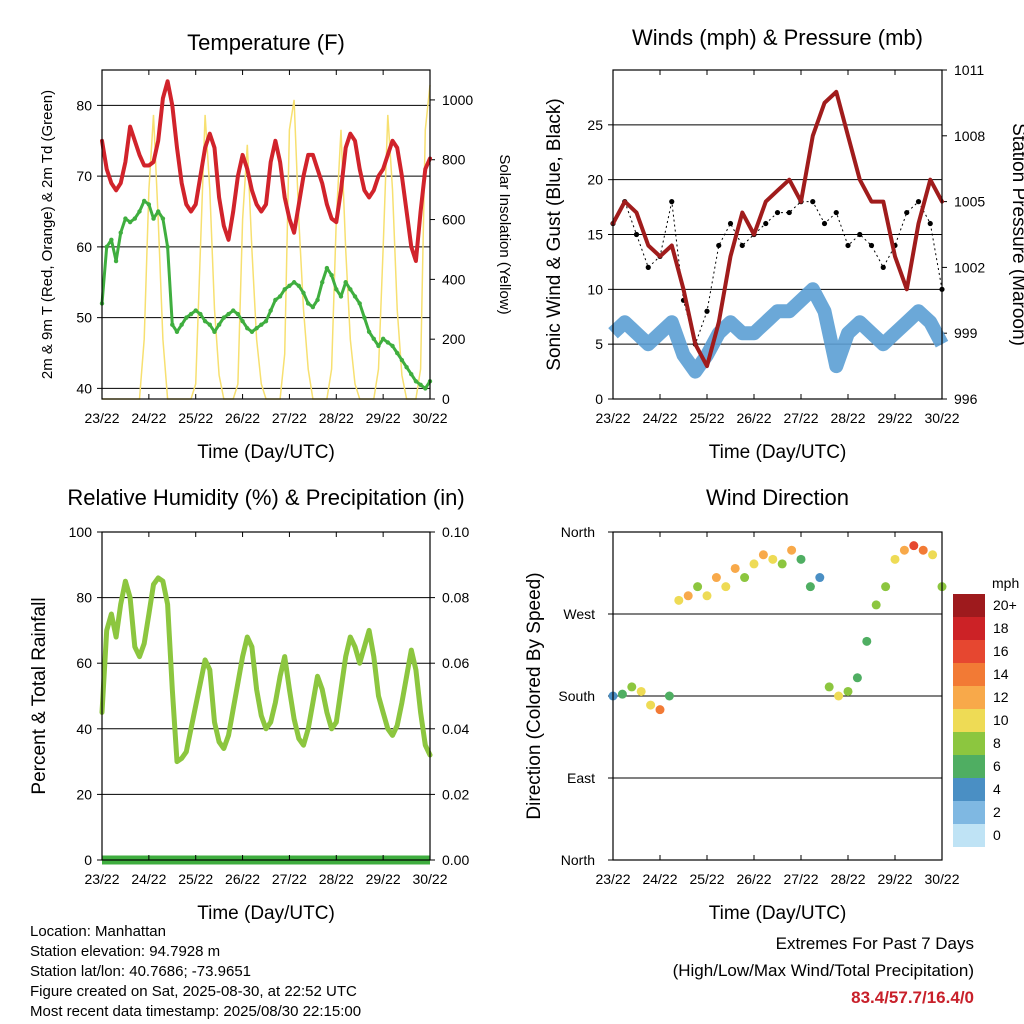 The image size is (1024, 1024). What do you see at coordinates (1001, 628) in the screenshot?
I see `legend-label: 18` at bounding box center [1001, 628].